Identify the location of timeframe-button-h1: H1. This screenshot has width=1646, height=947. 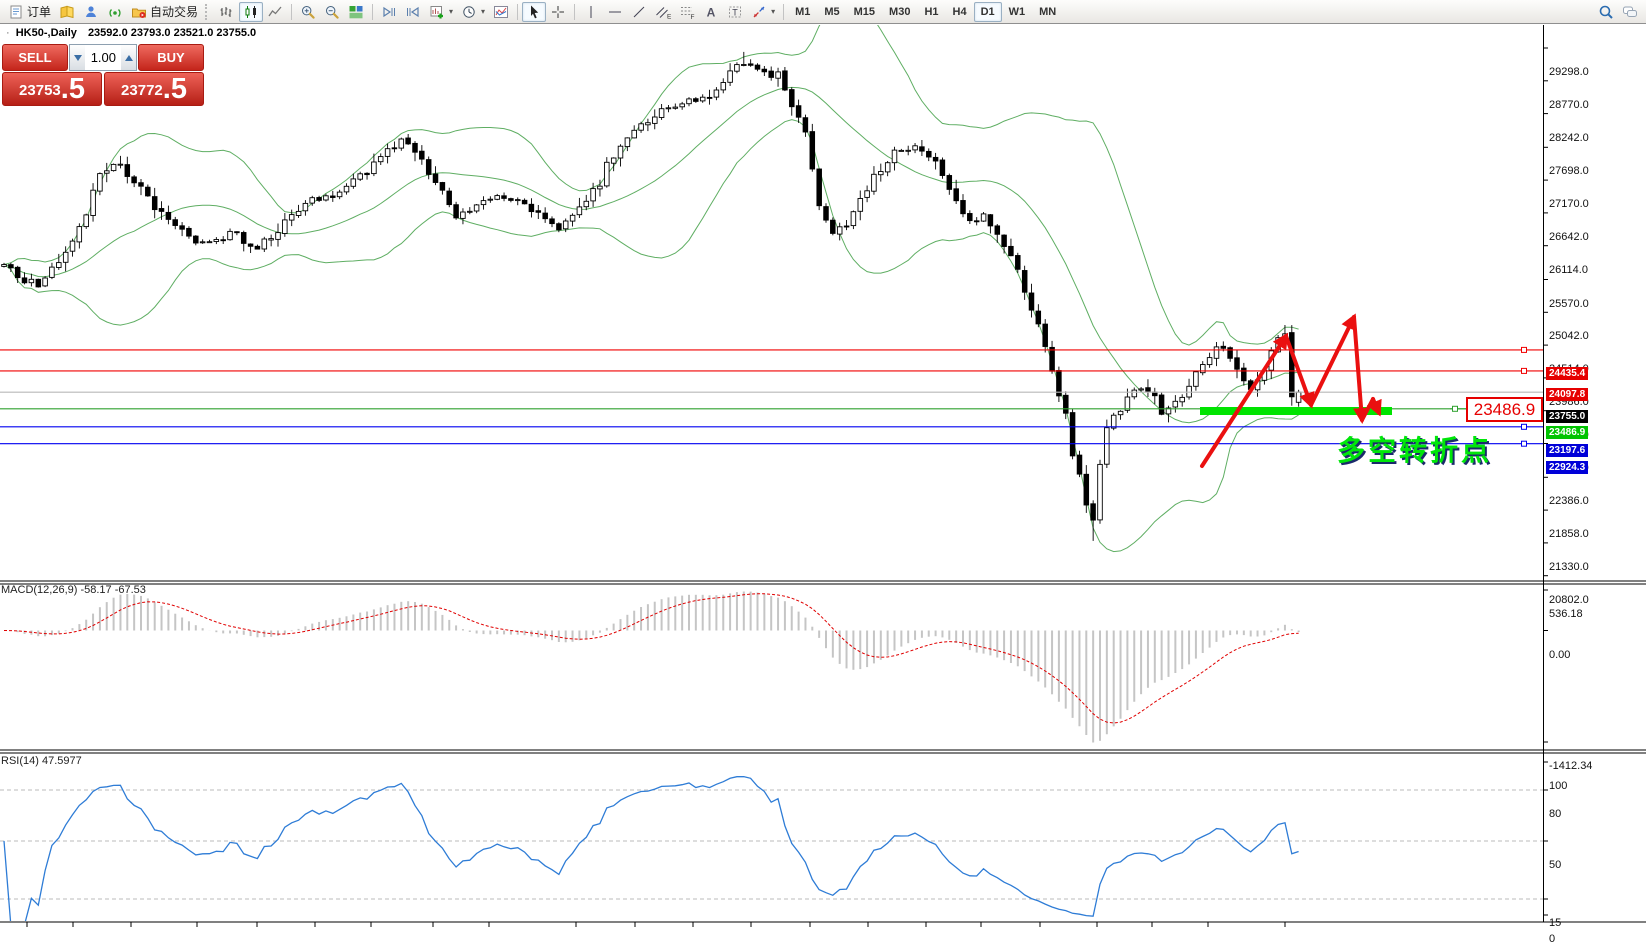
(931, 12).